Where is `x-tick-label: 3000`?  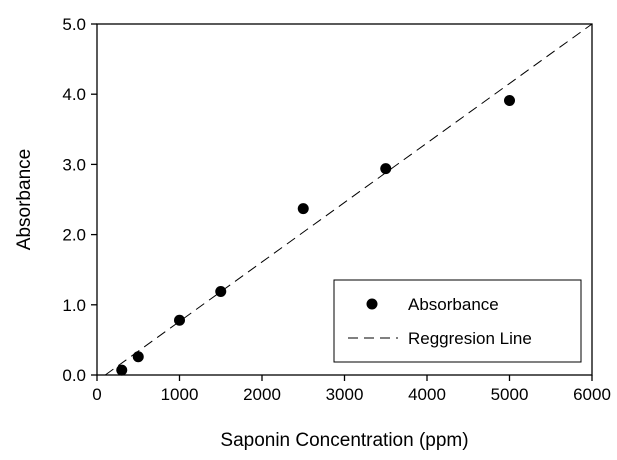 x-tick-label: 3000 is located at coordinates (345, 394).